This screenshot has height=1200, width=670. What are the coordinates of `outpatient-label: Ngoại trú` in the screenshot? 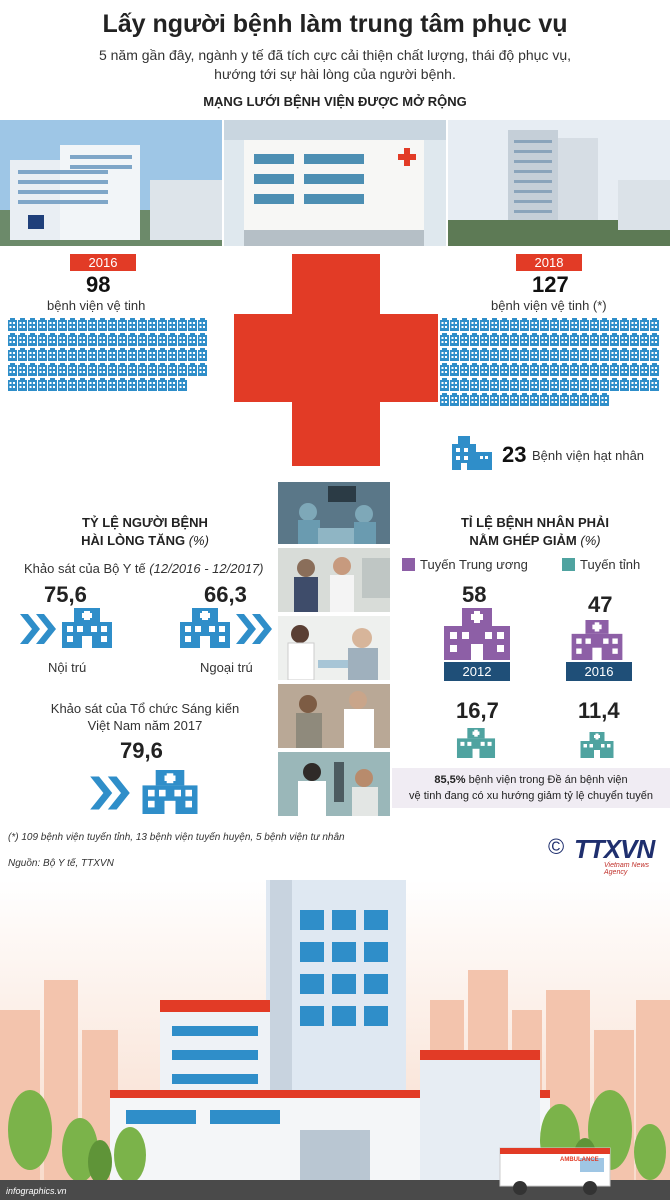 It's located at (226, 667).